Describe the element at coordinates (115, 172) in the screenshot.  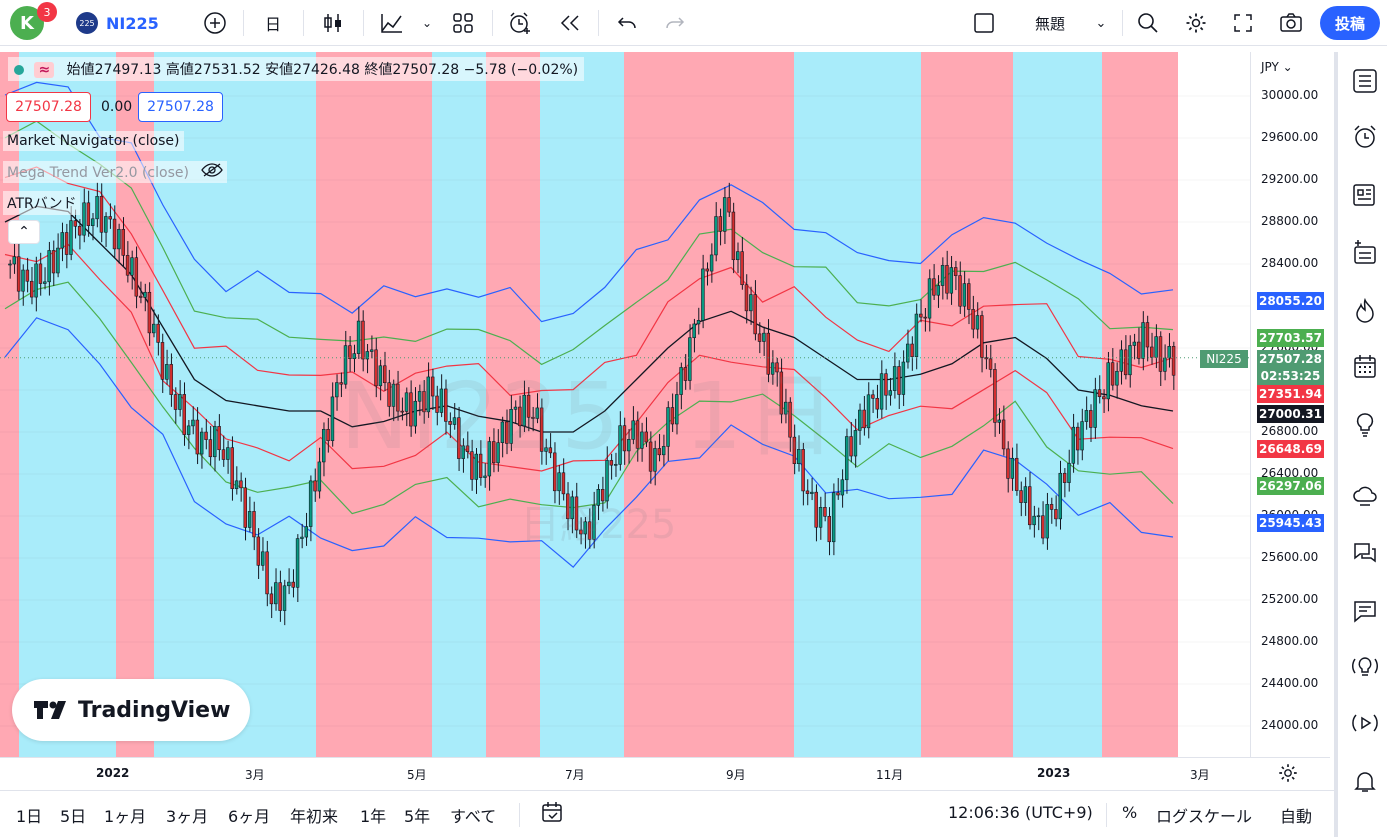
I see `indicator-mega-trend: Mega Trend Ver2.0 (close)` at that location.